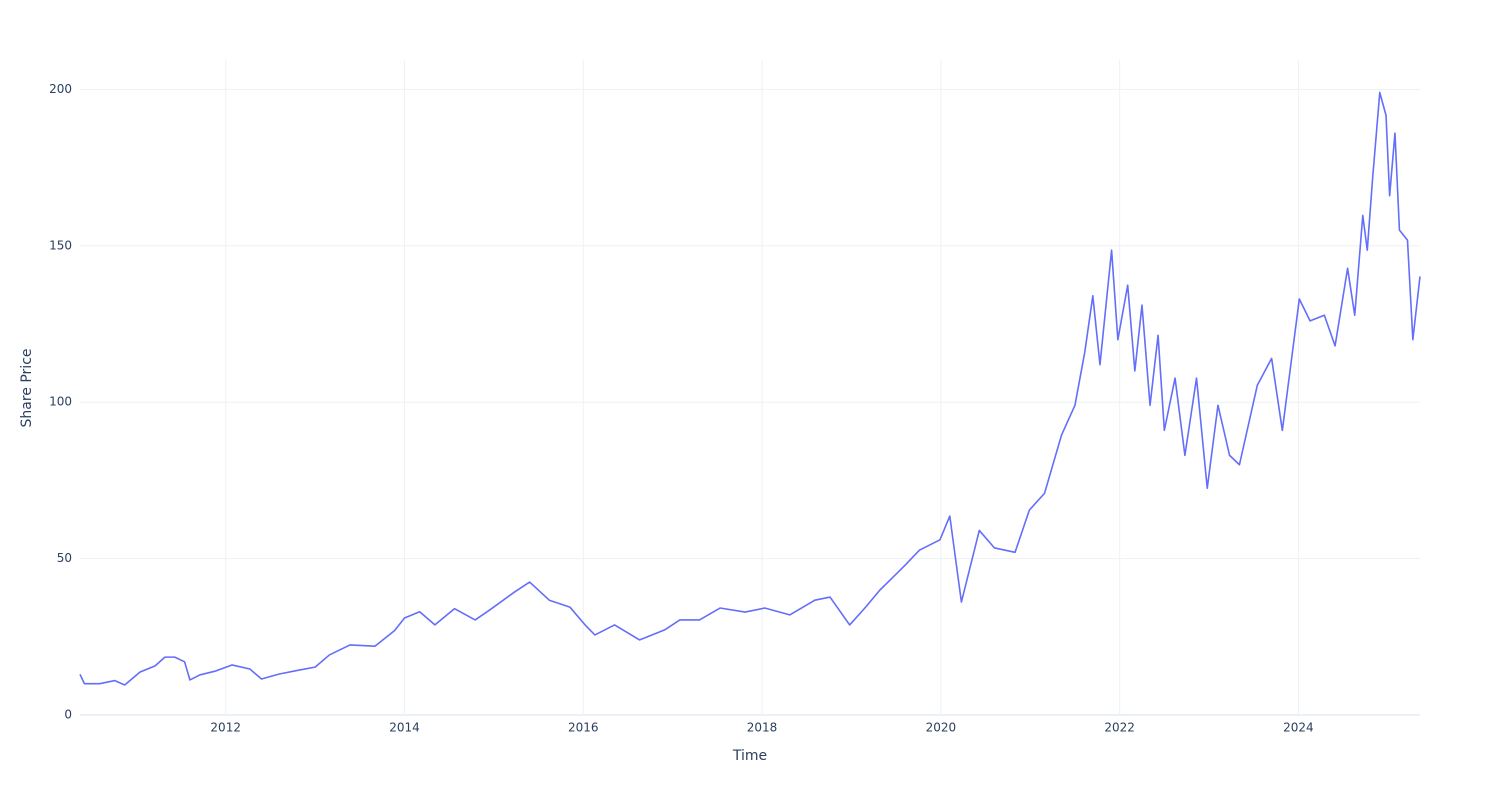  What do you see at coordinates (762, 728) in the screenshot?
I see `x-tick-label: 2018` at bounding box center [762, 728].